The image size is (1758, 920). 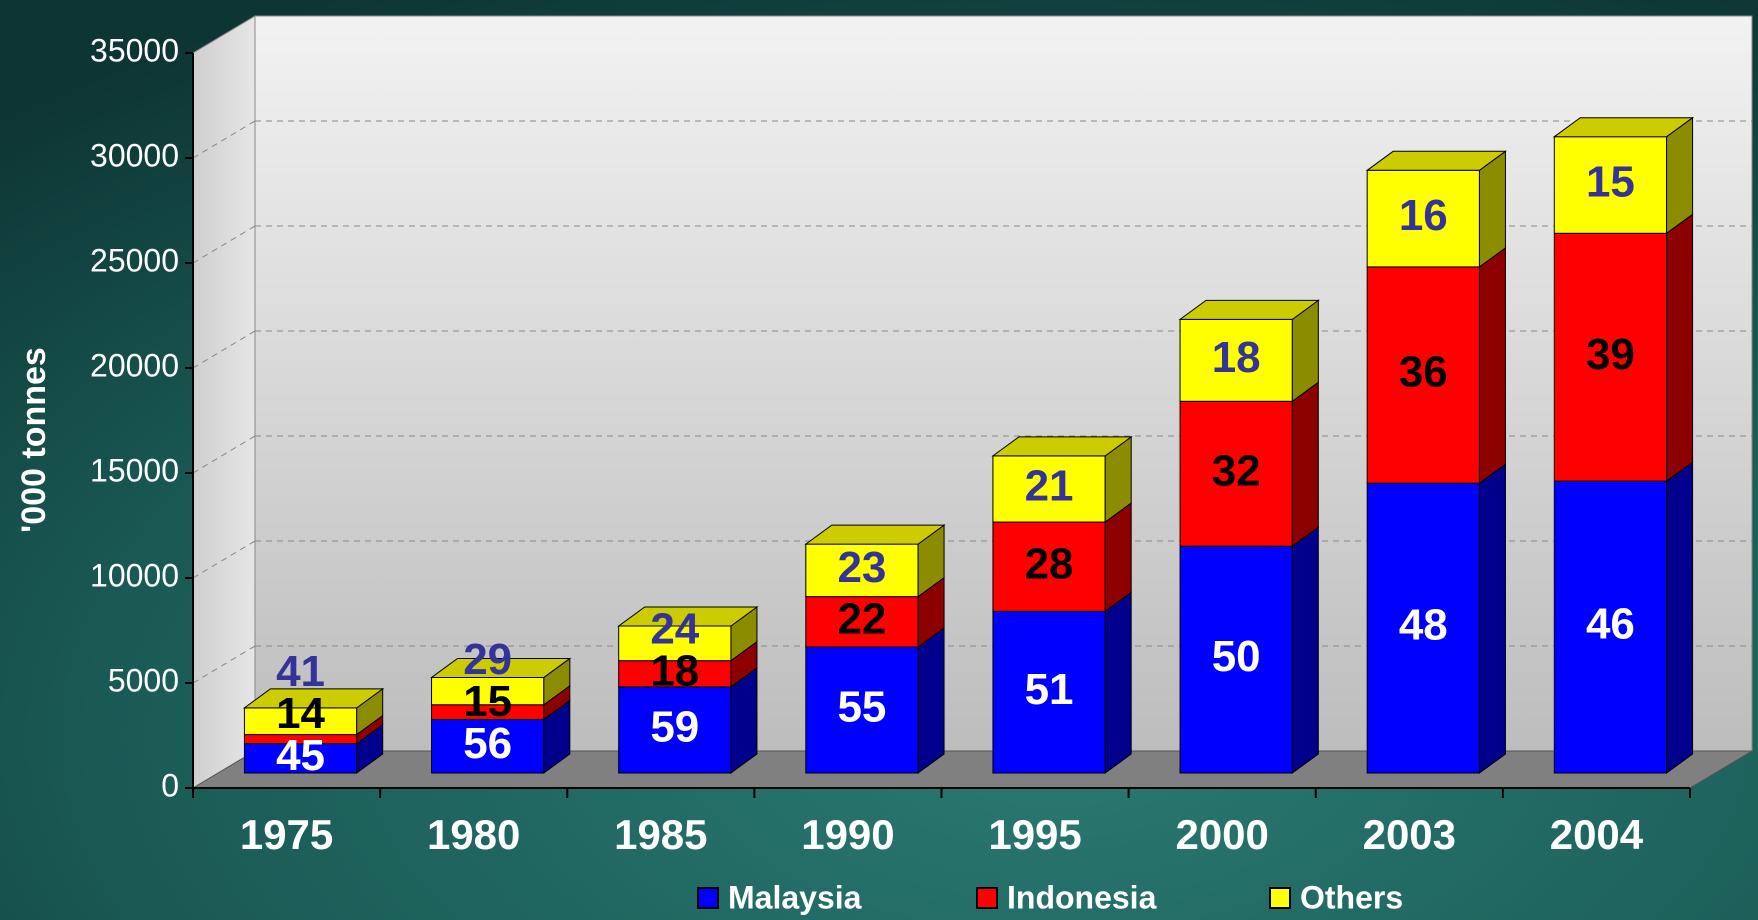 I want to click on data-label: 21, so click(x=1049, y=486).